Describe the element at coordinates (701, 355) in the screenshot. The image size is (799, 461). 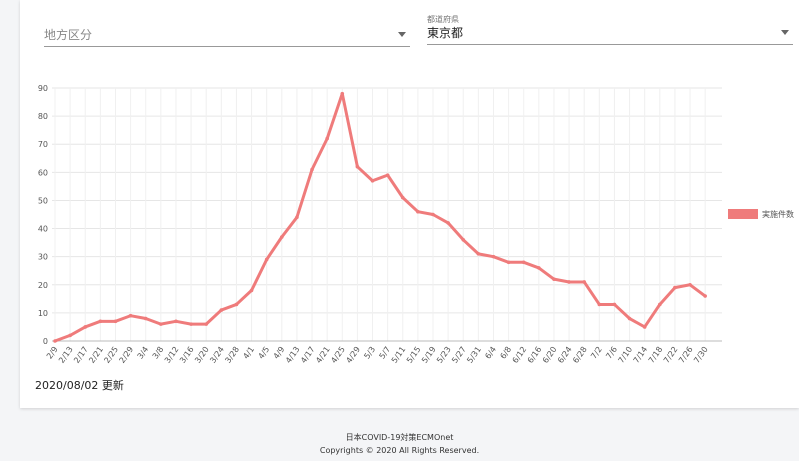
I see `x-tick-label: 7/30` at that location.